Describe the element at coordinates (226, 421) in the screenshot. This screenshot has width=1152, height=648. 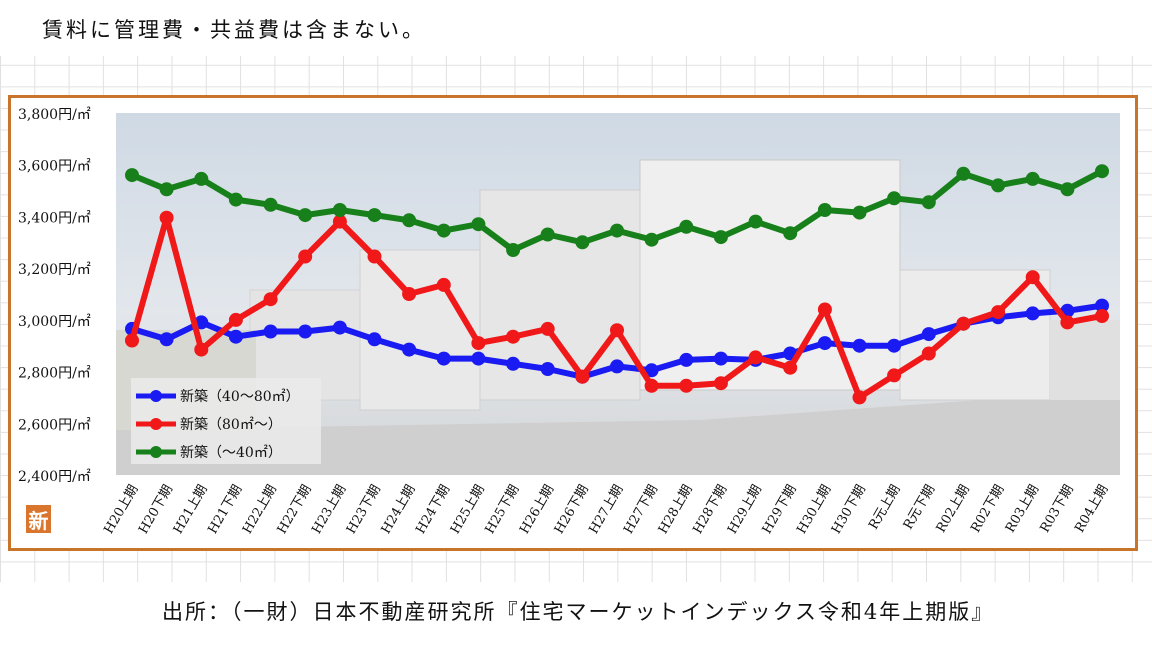
I see `legend-background` at that location.